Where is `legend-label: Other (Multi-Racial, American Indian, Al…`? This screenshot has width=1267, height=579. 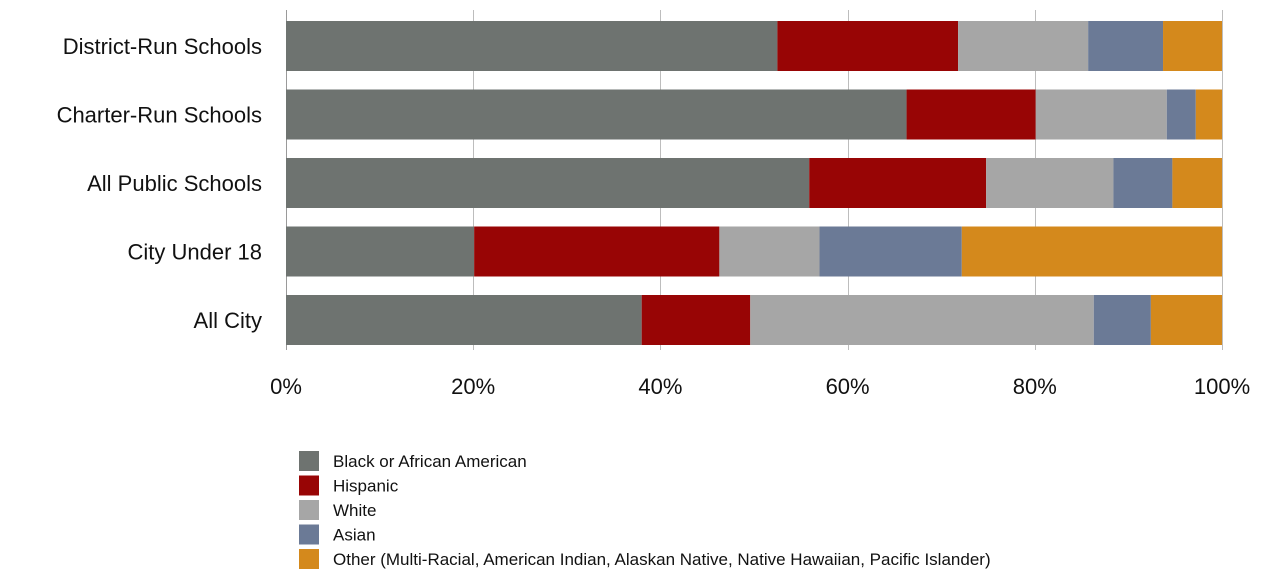 legend-label: Other (Multi-Racial, American Indian, Al… is located at coordinates (662, 559).